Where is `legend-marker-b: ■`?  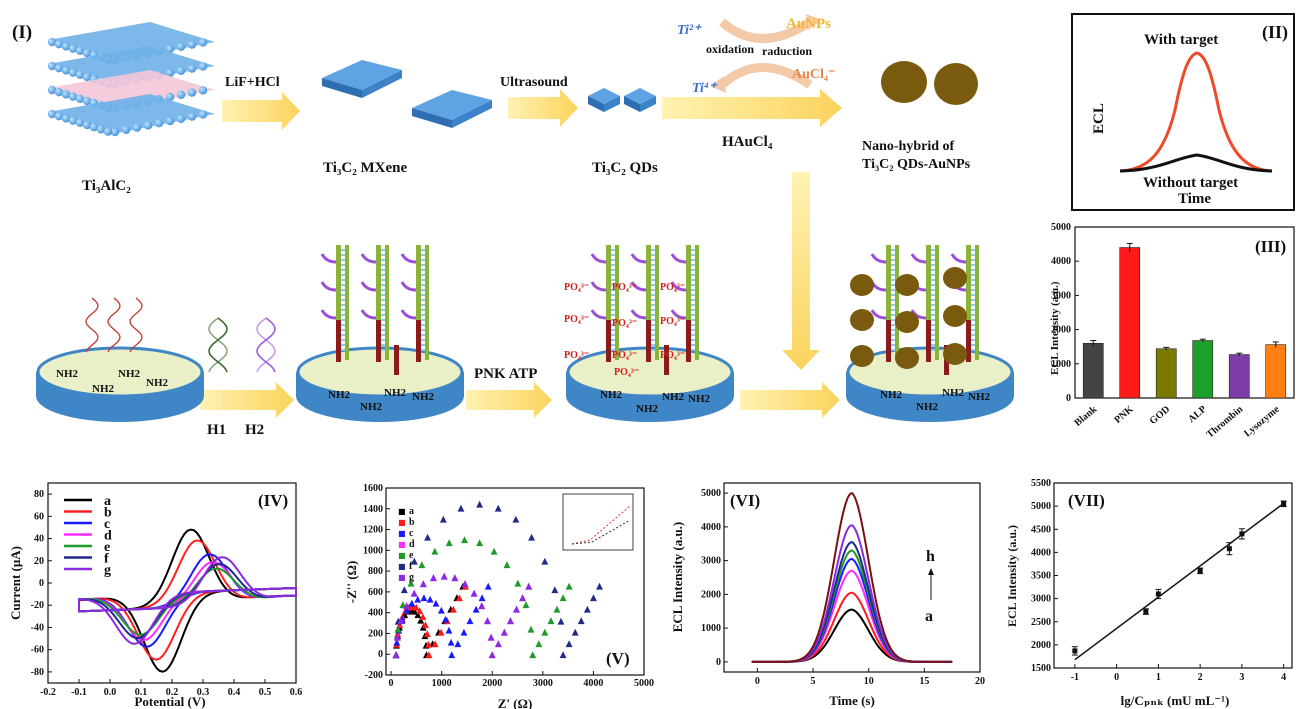
legend-marker-b: ■ is located at coordinates (402, 522).